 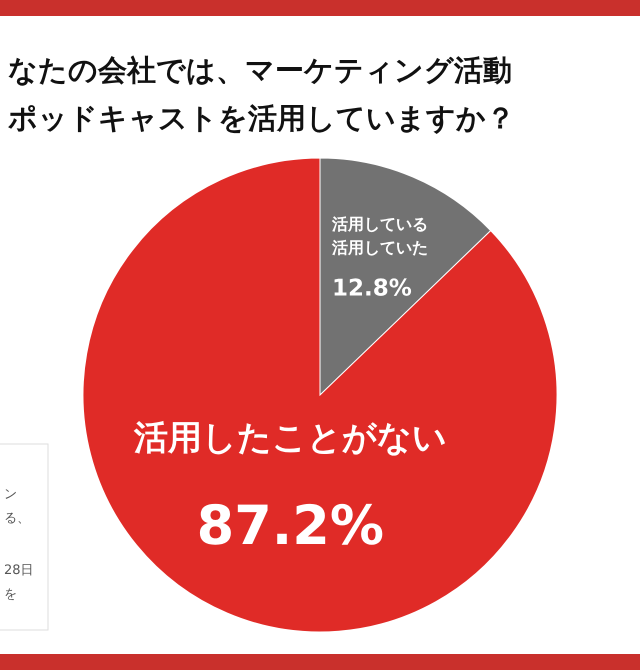 I want to click on note: ン る、 28日 を, so click(x=24, y=537).